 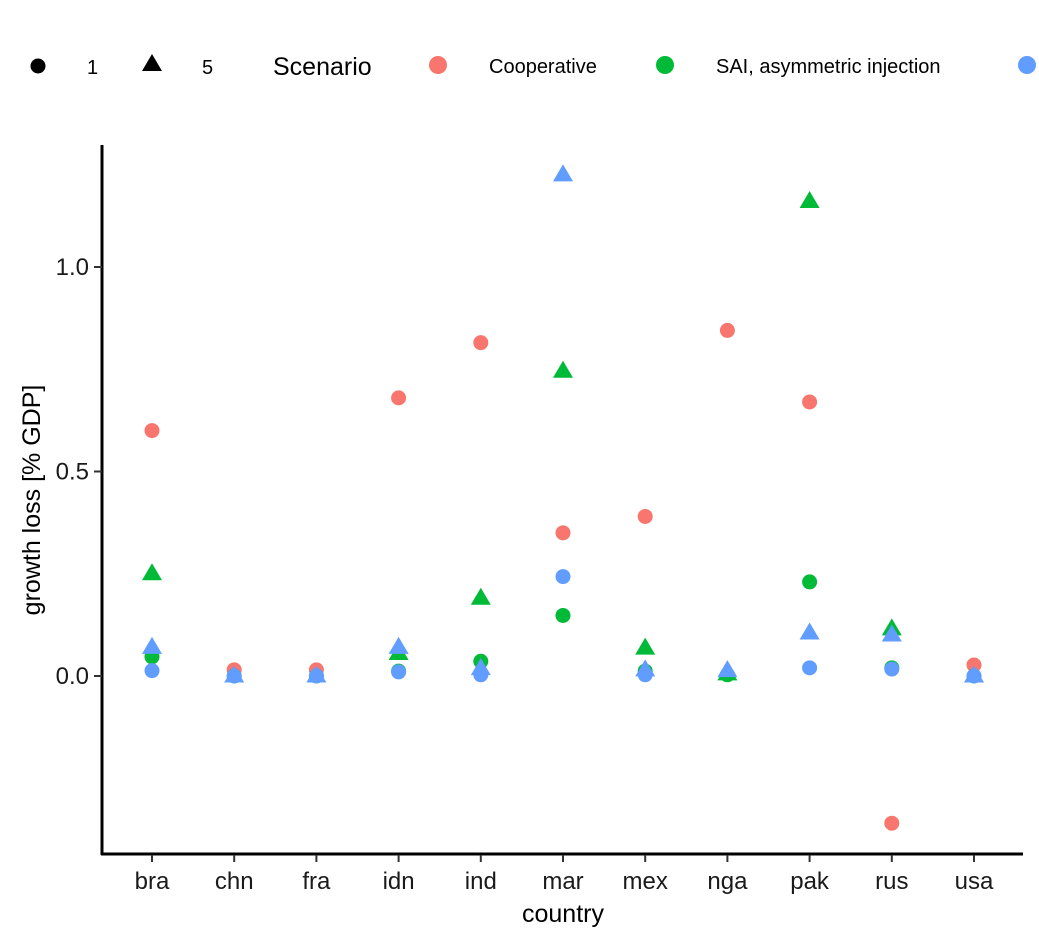 What do you see at coordinates (974, 665) in the screenshot?
I see `point-circle-s0-usa` at bounding box center [974, 665].